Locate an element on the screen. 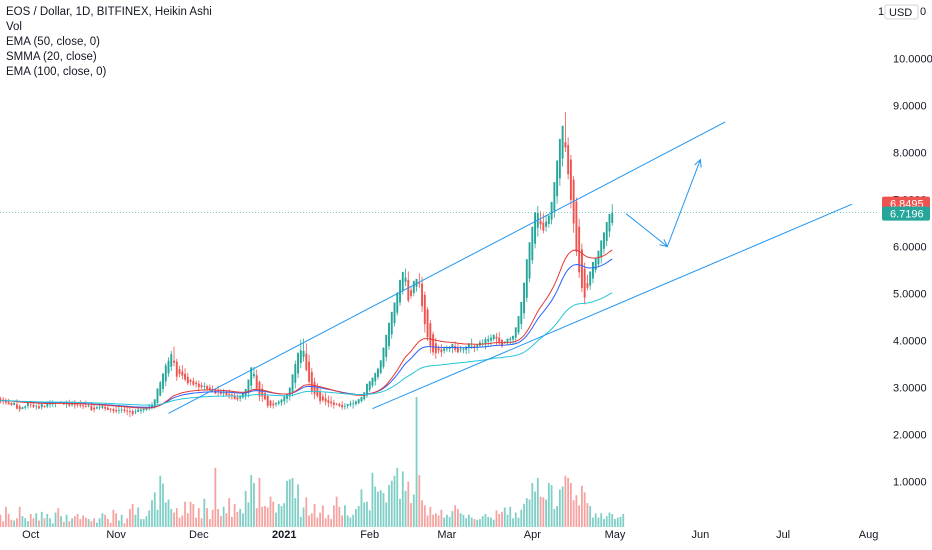 The height and width of the screenshot is (550, 932). legend-title: EOS / Dollar, 1D, BITFINEX, Heikin Ashi is located at coordinates (109, 12).